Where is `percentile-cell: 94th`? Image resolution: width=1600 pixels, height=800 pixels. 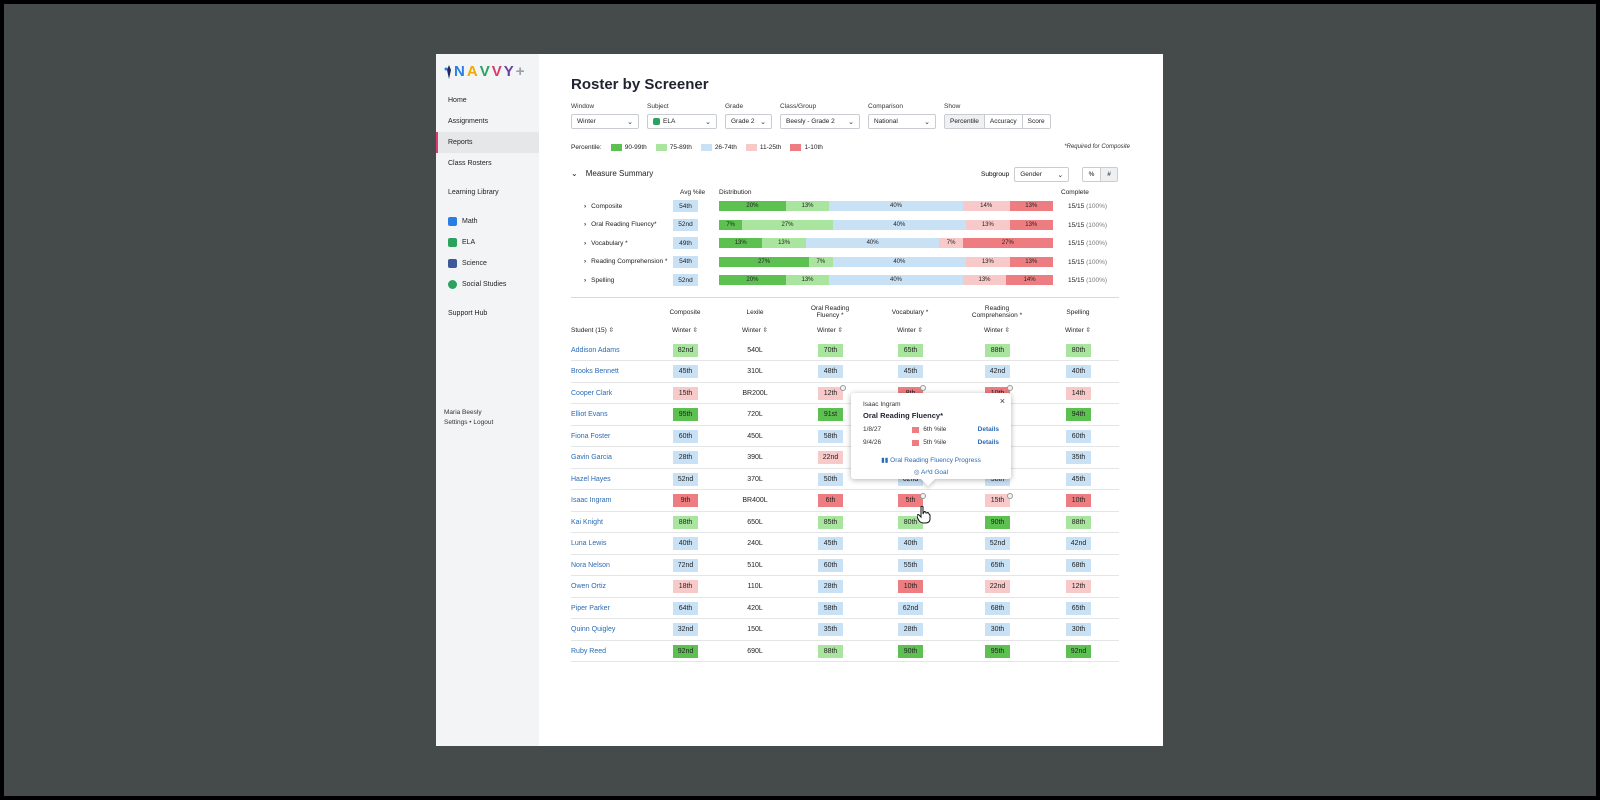
percentile-cell: 94th is located at coordinates (1078, 414).